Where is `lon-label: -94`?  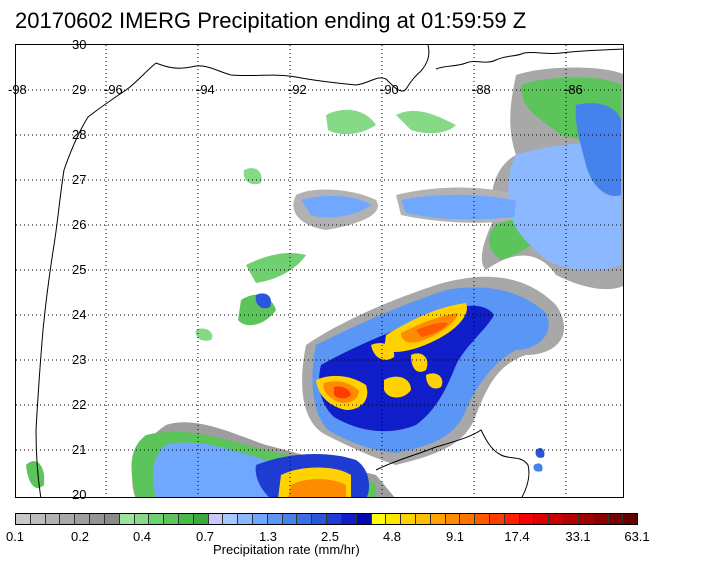
lon-label: -94 is located at coordinates (205, 89).